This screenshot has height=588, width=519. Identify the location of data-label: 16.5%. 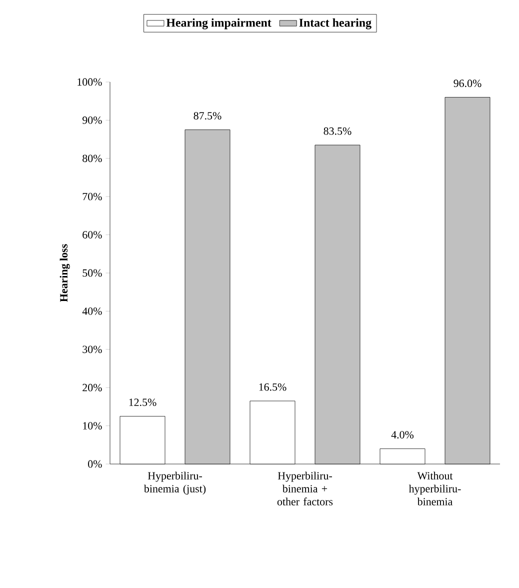
(272, 387).